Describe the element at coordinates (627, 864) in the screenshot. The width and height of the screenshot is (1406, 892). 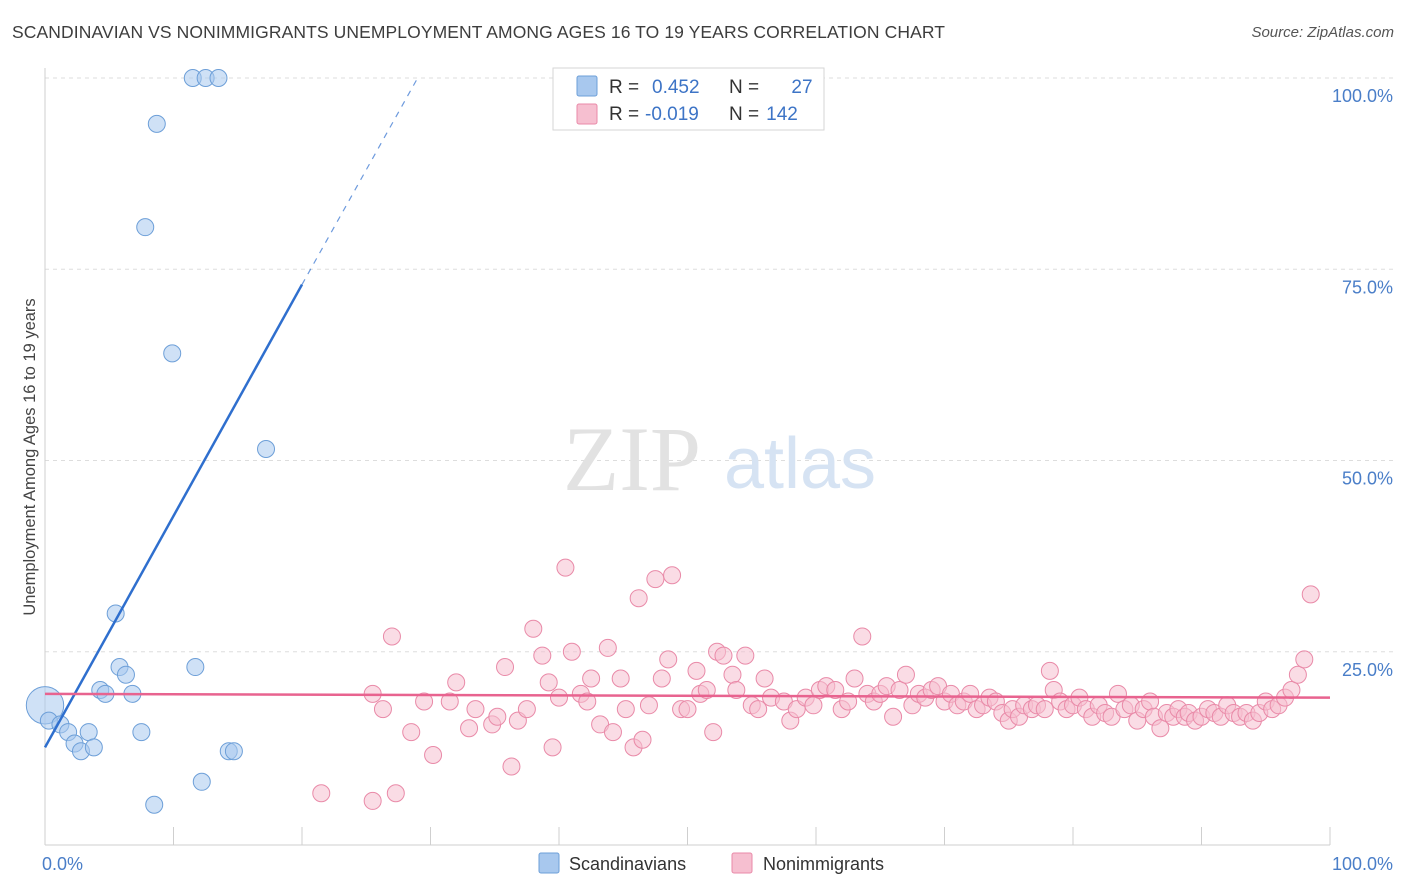
I see `legend-label-scandinavians: Scandinavians` at that location.